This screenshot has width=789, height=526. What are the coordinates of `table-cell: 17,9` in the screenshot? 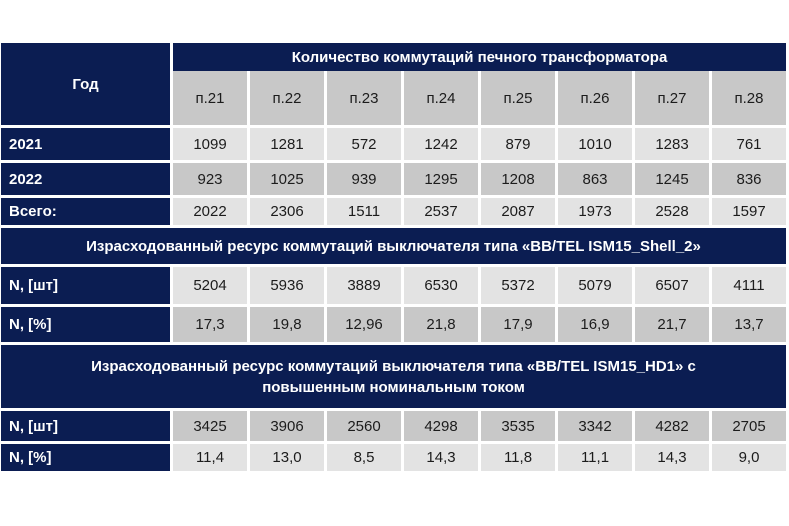 It's located at (518, 324).